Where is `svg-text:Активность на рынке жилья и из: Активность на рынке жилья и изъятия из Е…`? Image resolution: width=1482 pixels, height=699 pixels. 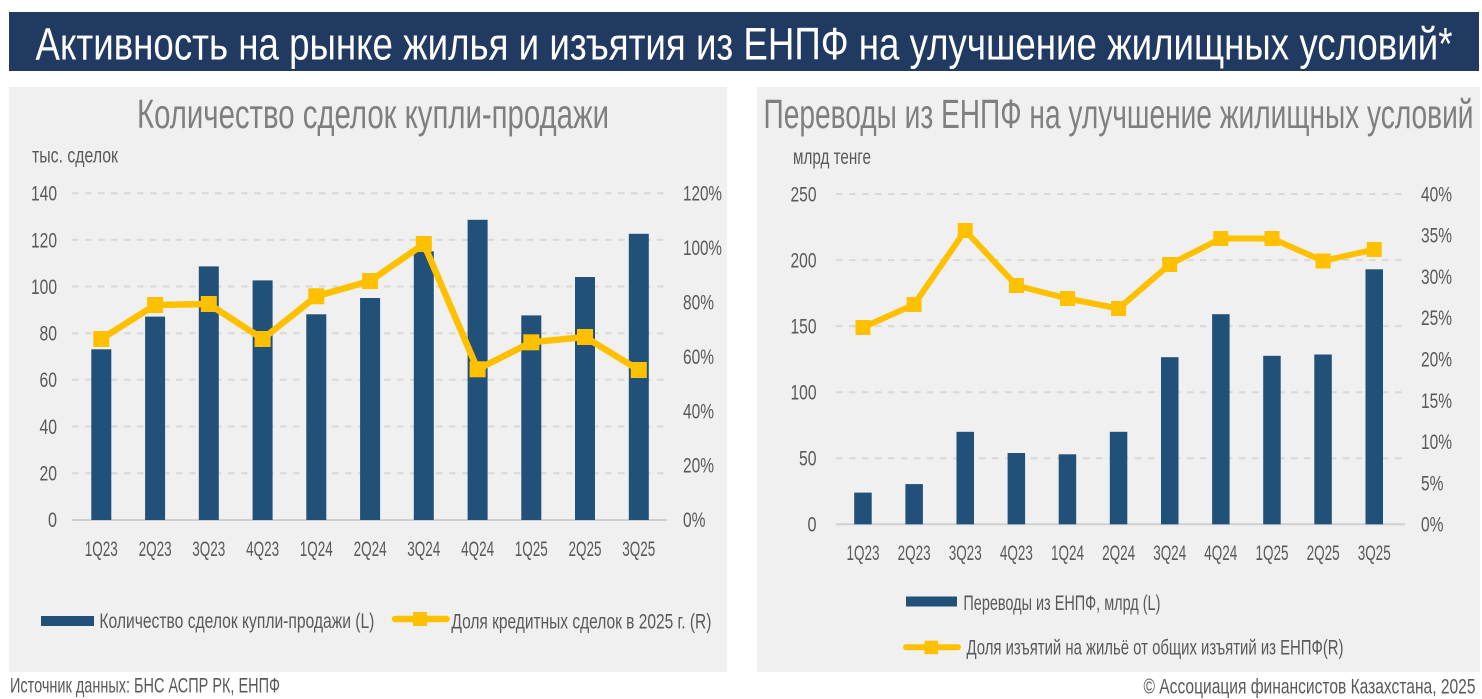
svg-text:Активность на рынке жилья и из: Активность на рынке жилья и изъятия из Е… is located at coordinates (744, 44).